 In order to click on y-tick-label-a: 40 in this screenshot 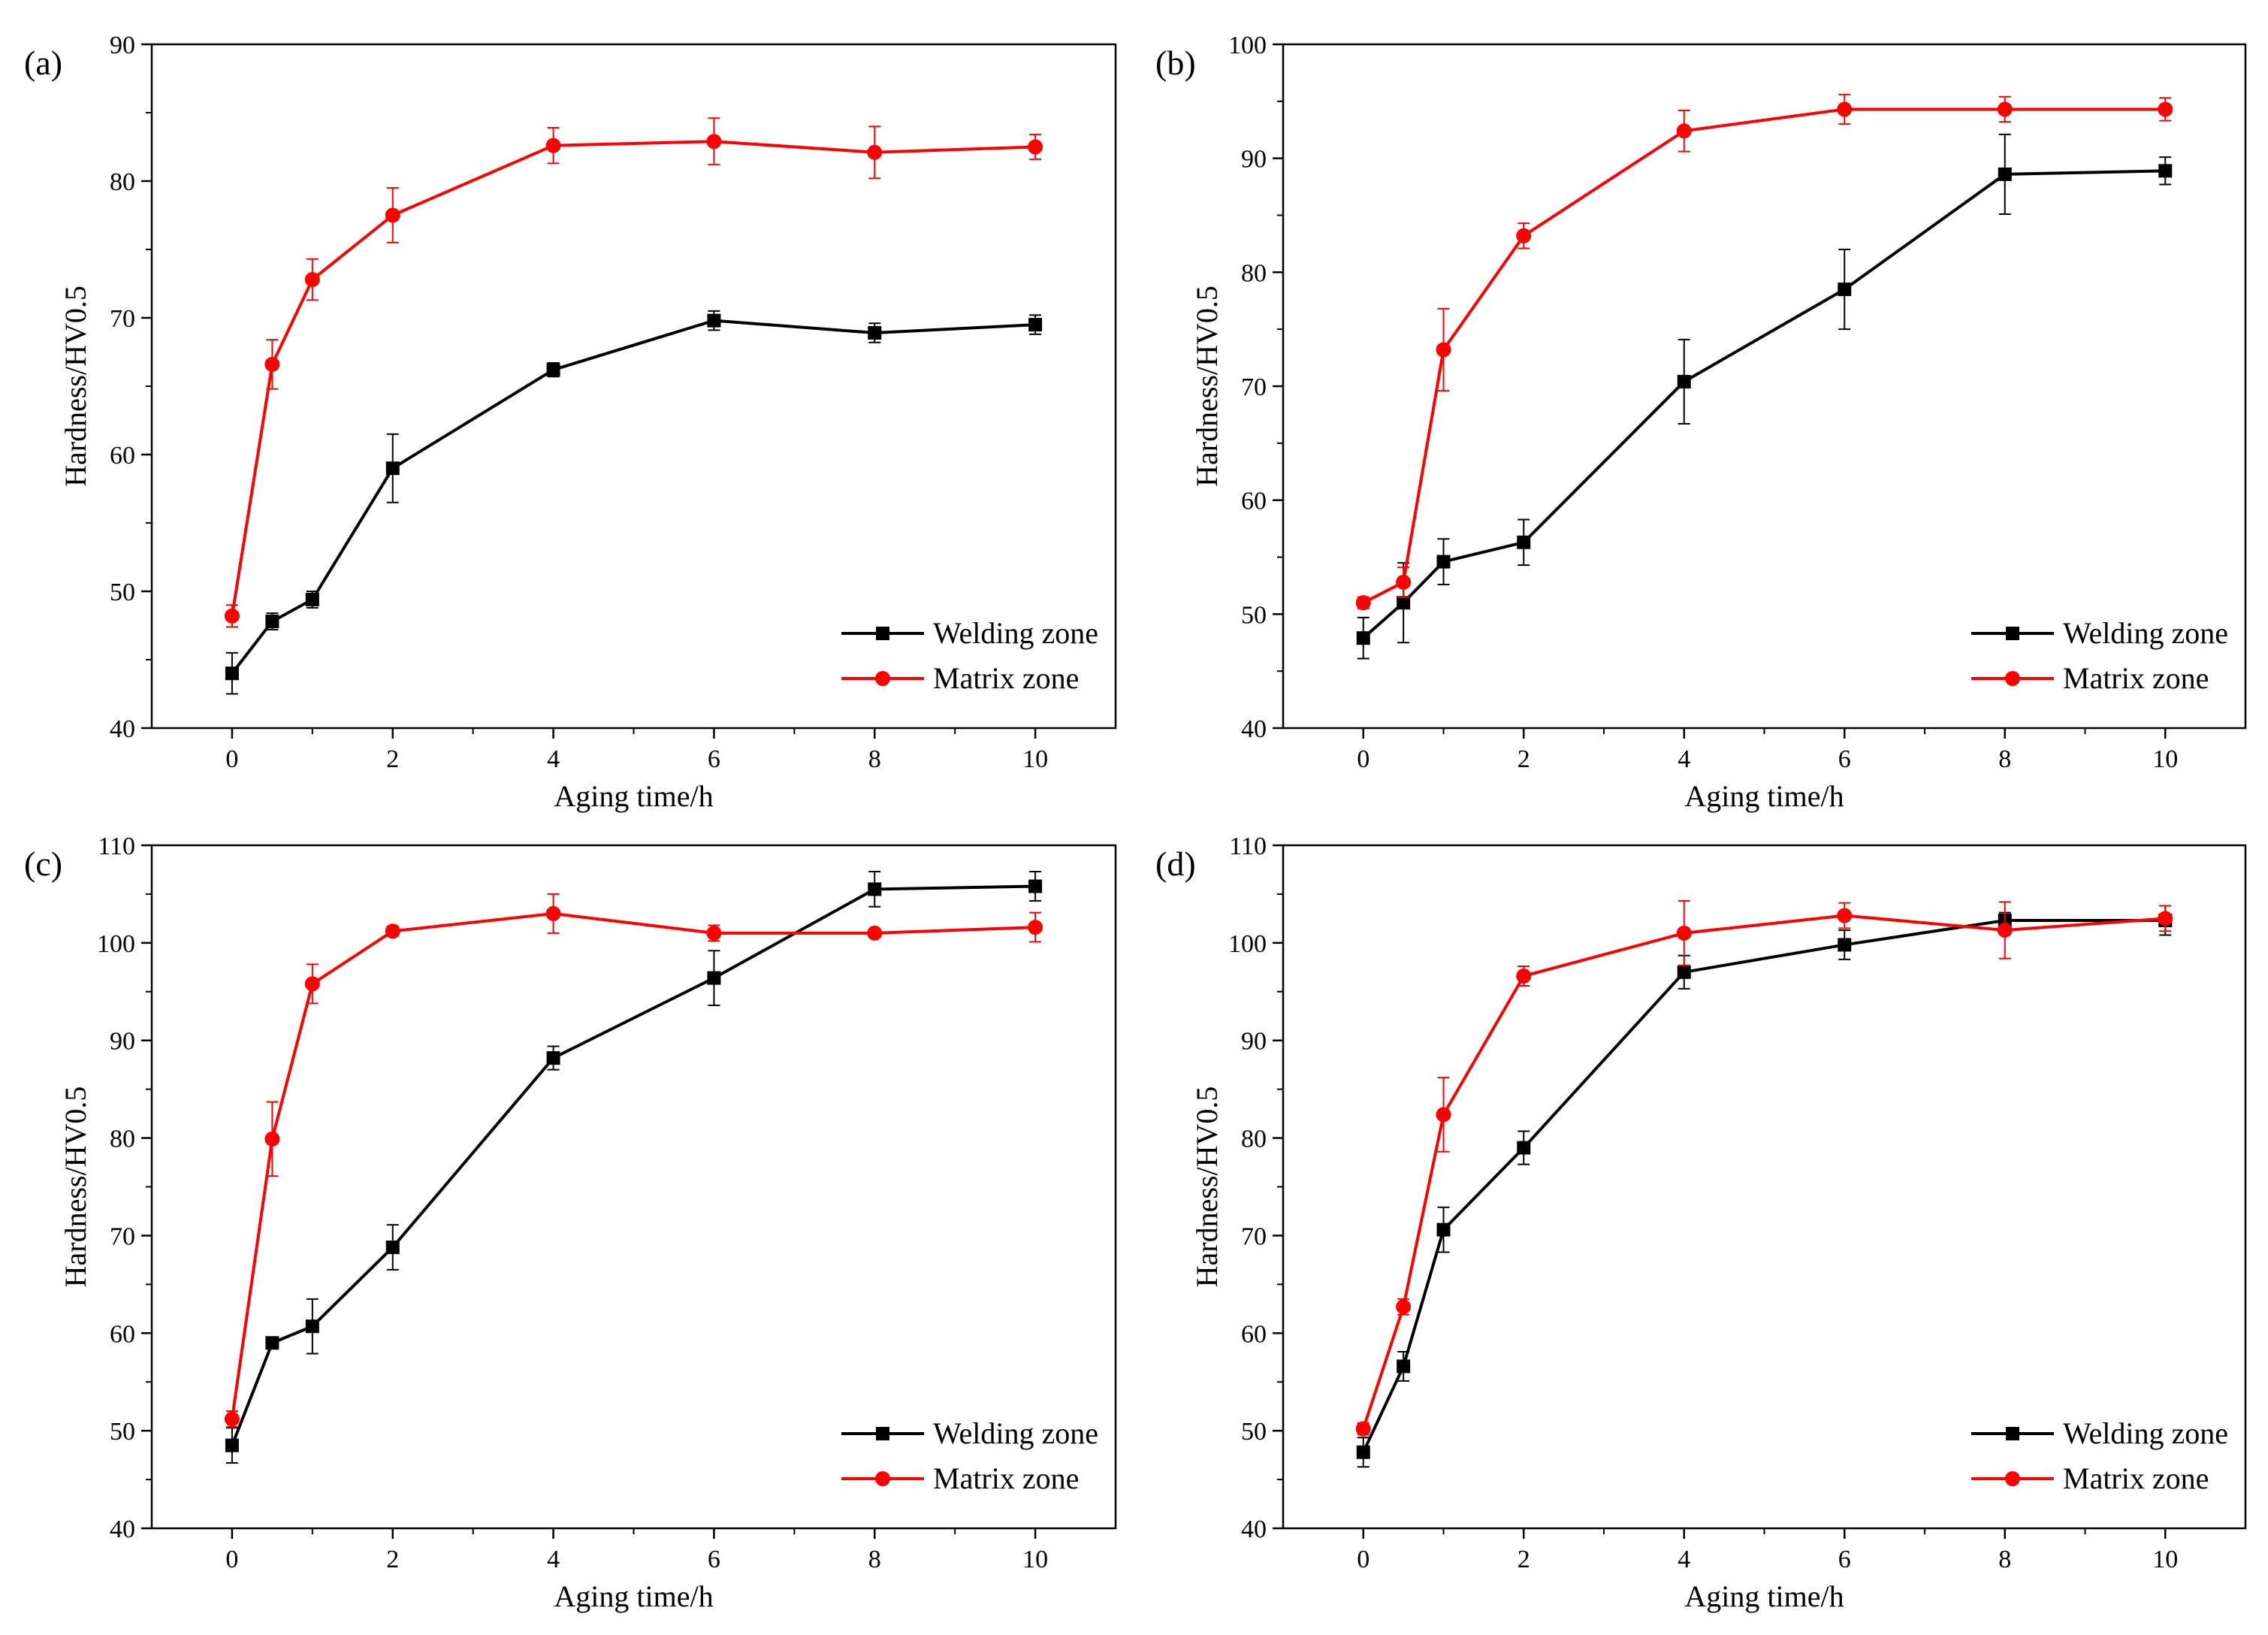, I will do `click(123, 729)`.